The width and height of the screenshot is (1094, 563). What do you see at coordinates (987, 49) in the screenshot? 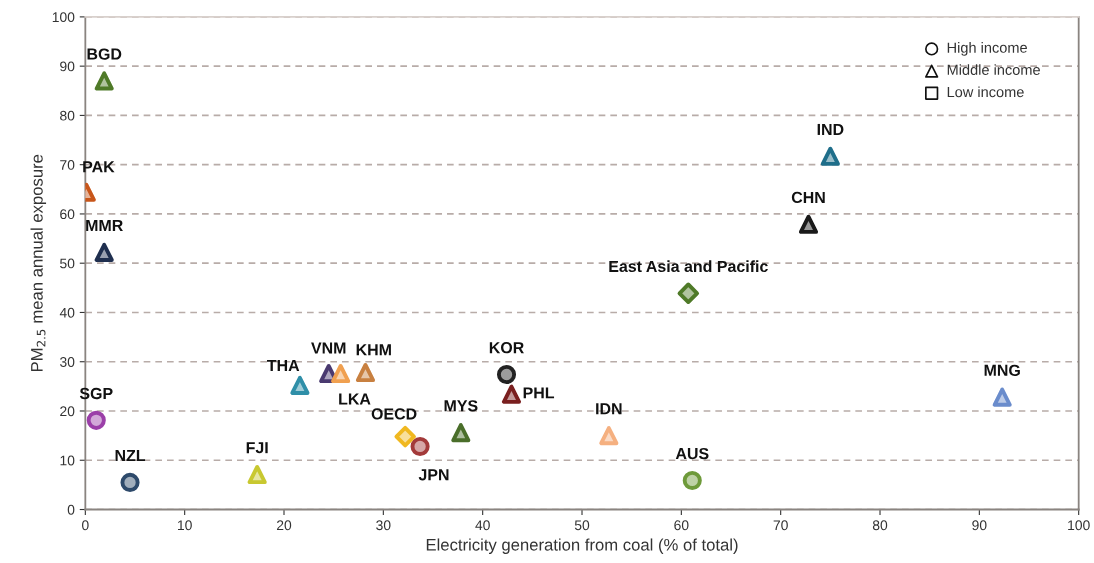
I see `annotation: High income` at bounding box center [987, 49].